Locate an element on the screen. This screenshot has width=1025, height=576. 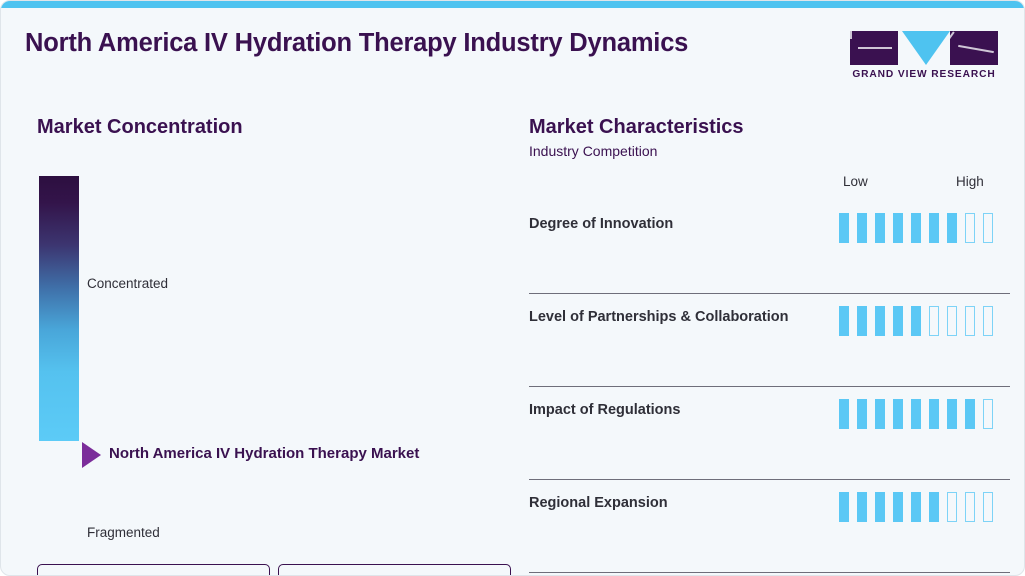
axis-label-low: Low is located at coordinates (855, 181).